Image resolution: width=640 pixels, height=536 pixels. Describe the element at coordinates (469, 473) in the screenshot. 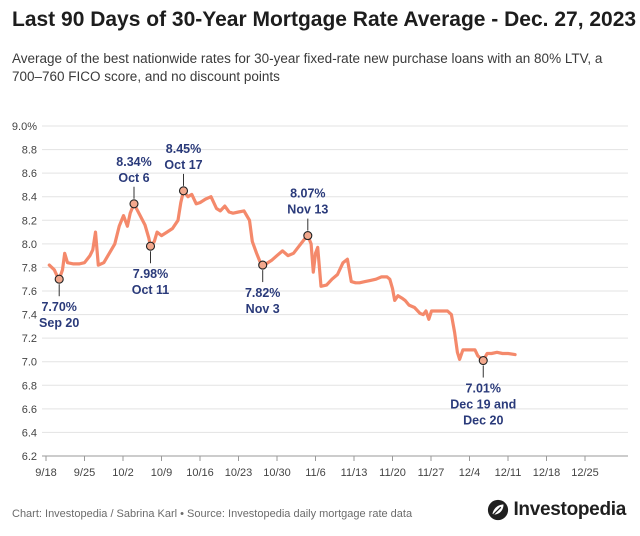

I see `x-tick-label: 12/4` at that location.